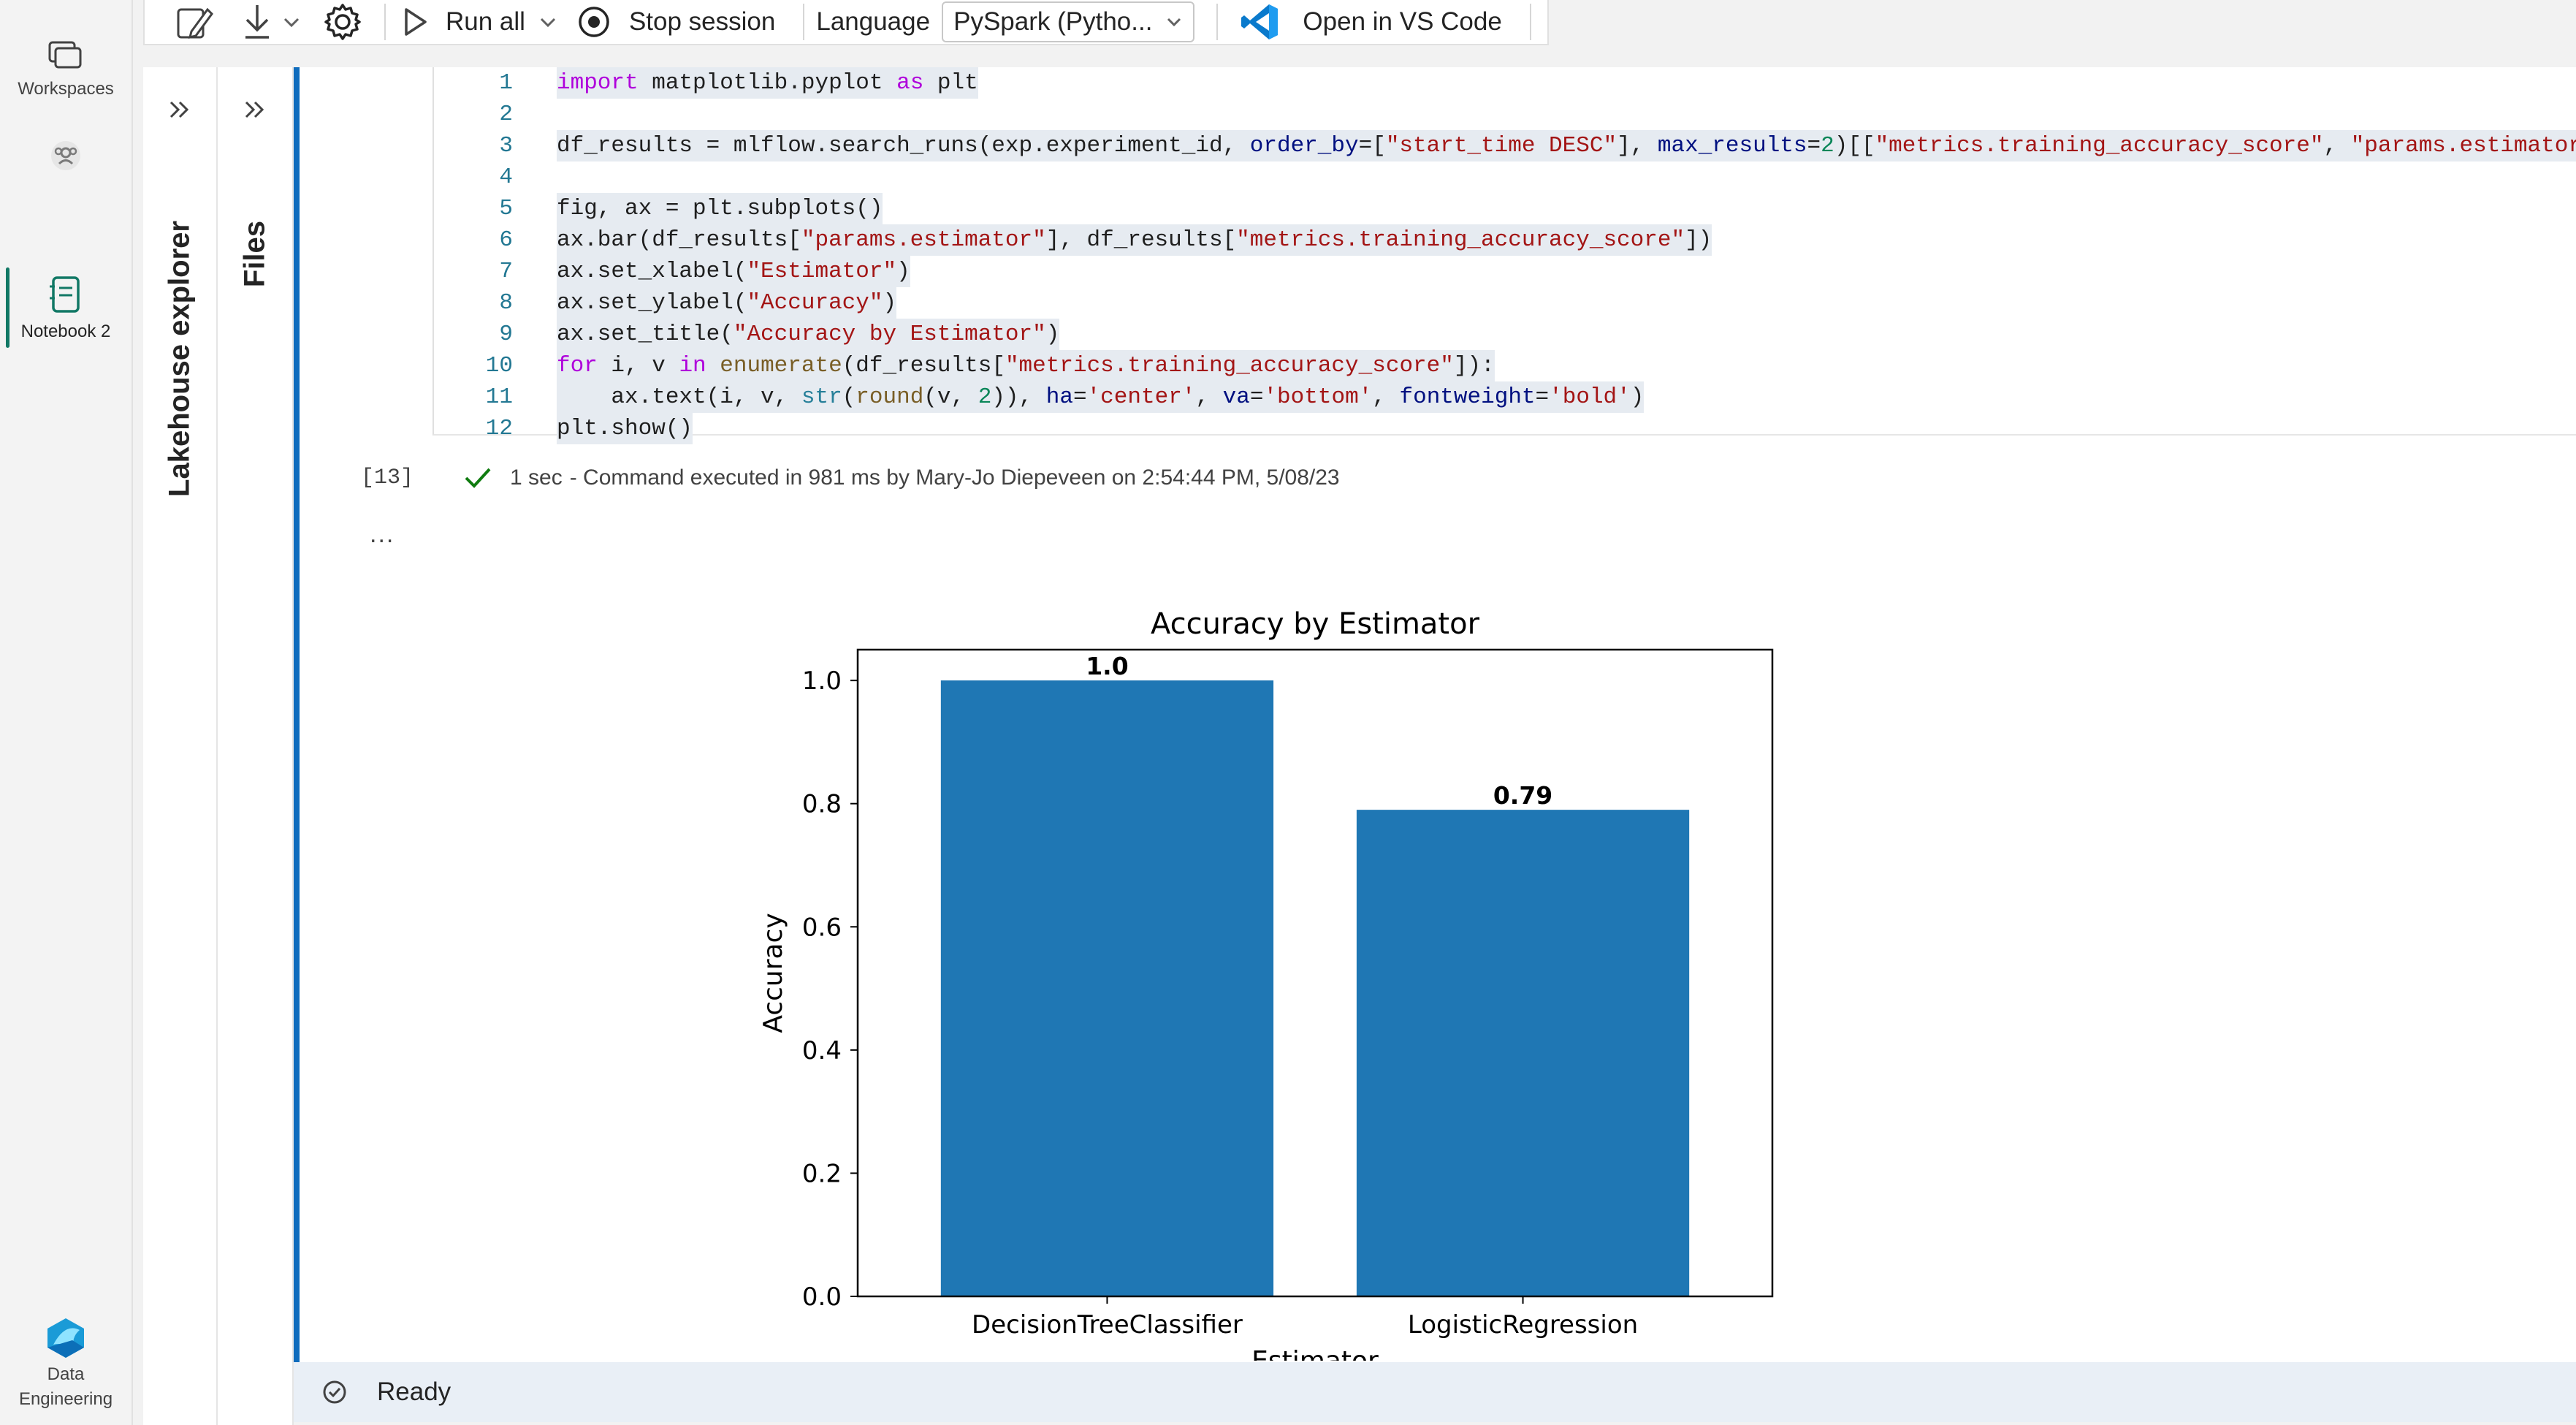 The image size is (2576, 1425). What do you see at coordinates (66, 89) in the screenshot?
I see `rail-workspaces-label: Workspaces` at bounding box center [66, 89].